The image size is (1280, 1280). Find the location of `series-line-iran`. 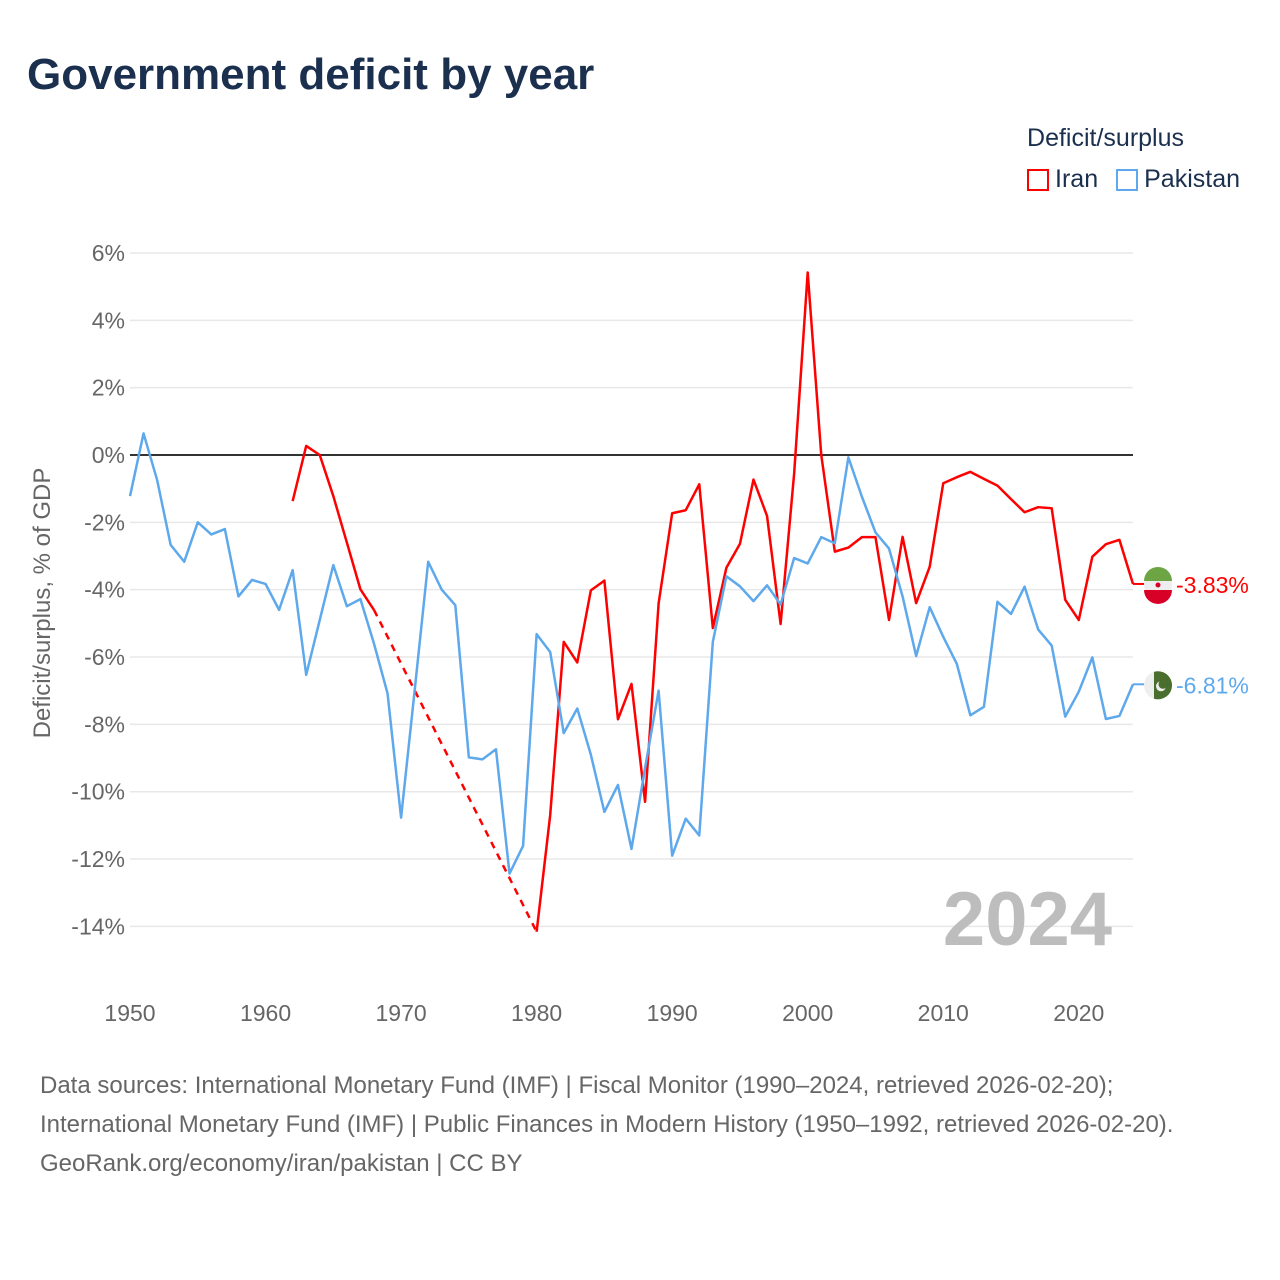

series-line-iran is located at coordinates (333, 527).